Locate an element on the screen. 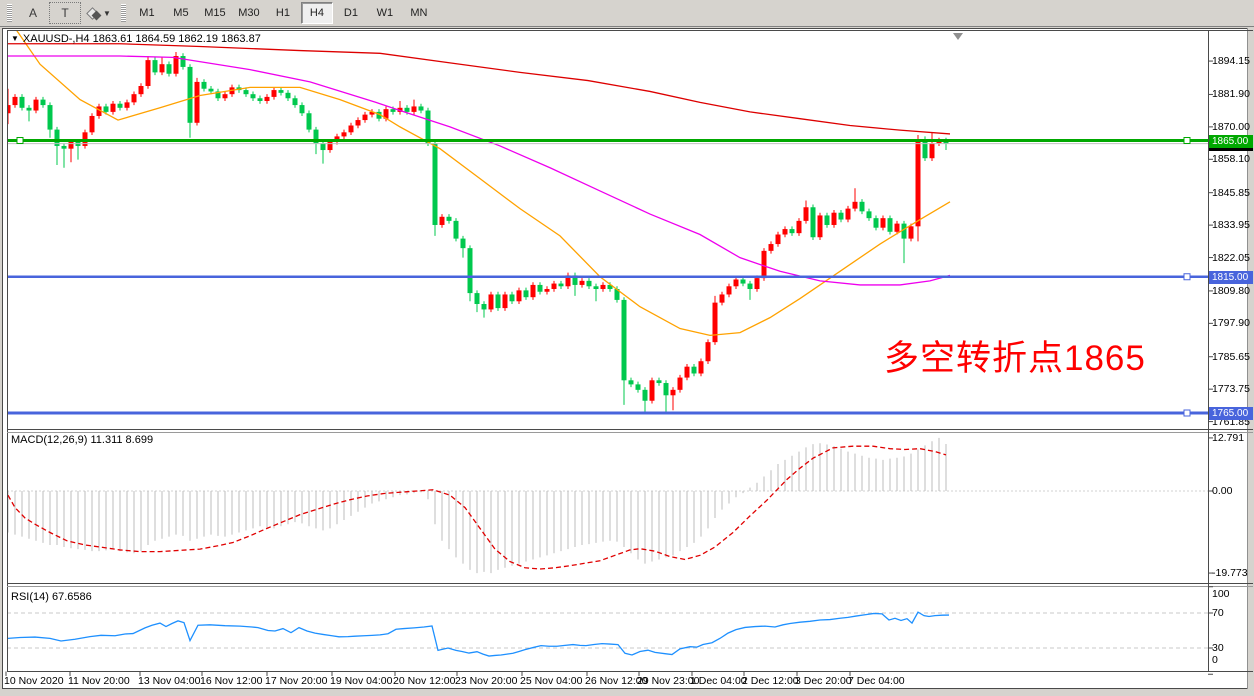 This screenshot has width=1254, height=696. timeframe-button-M30: M30 is located at coordinates (249, 13).